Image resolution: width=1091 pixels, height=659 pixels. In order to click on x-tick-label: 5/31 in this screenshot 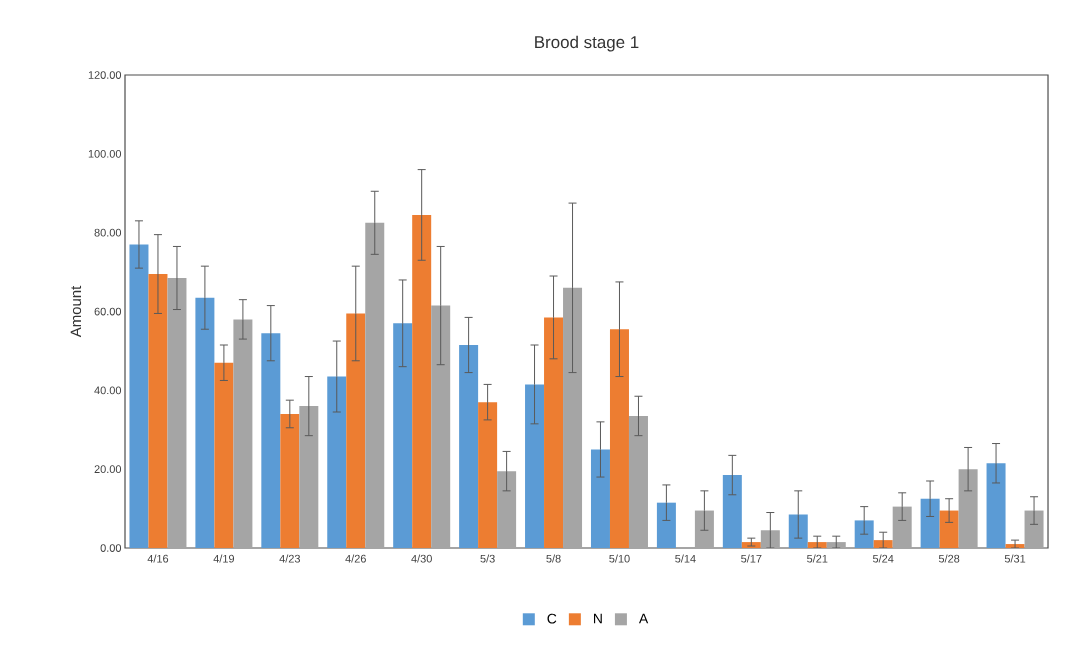, I will do `click(1015, 558)`.